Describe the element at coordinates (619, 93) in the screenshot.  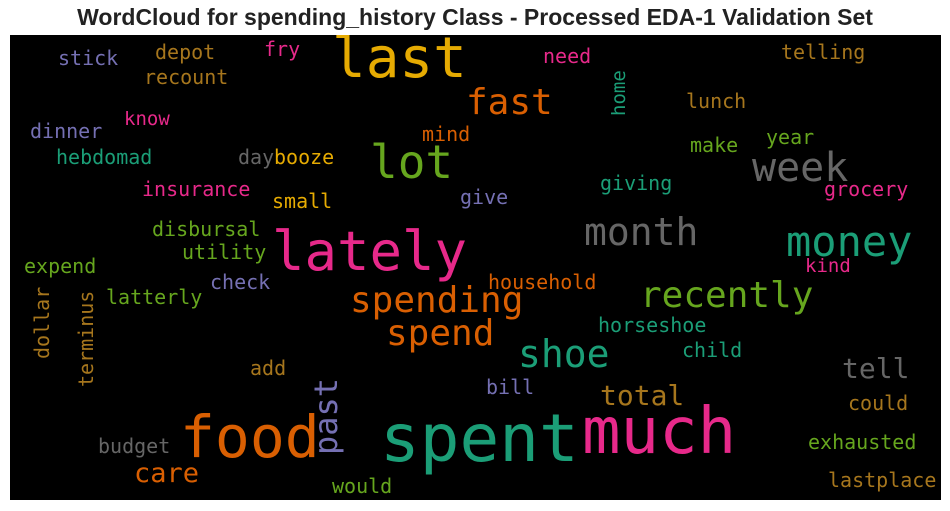
I see `word-home: home` at that location.